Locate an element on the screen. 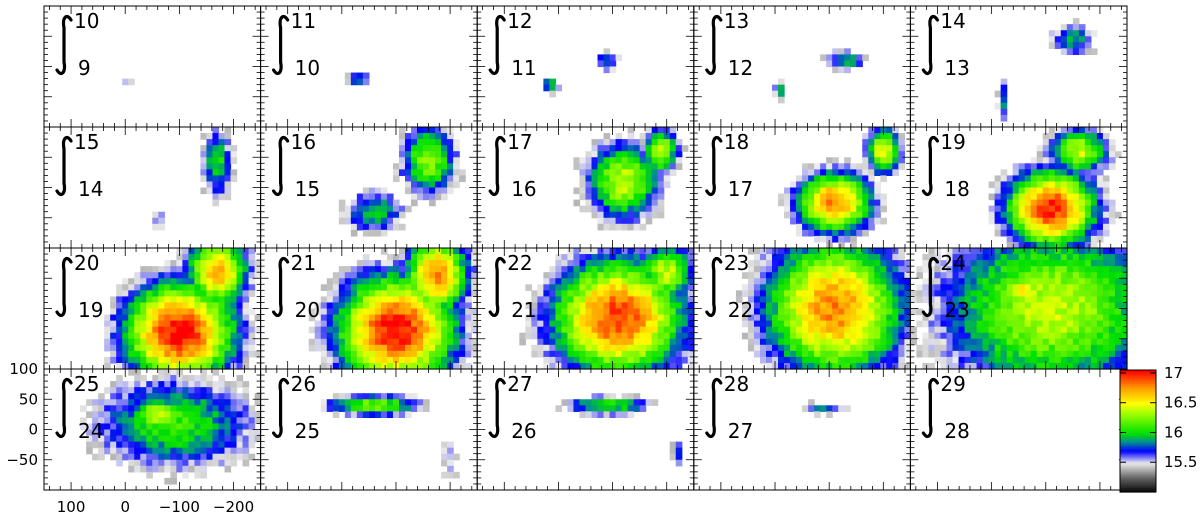 This screenshot has height=517, width=1200. upper-limit-label: 19 is located at coordinates (952, 142).